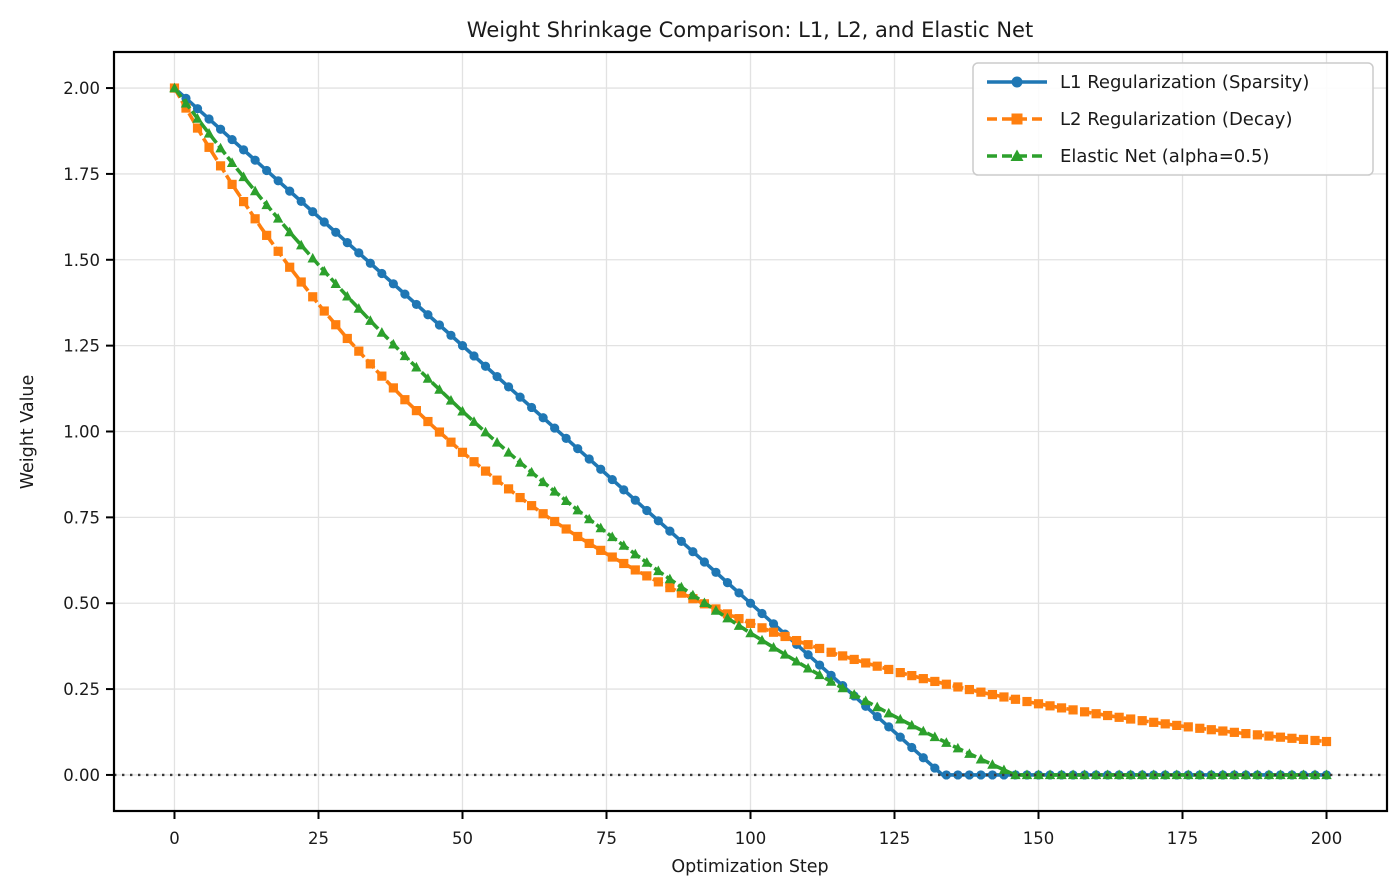  I want to click on legend-label-l1: L1 Regularization (Sparsity), so click(1184, 82).